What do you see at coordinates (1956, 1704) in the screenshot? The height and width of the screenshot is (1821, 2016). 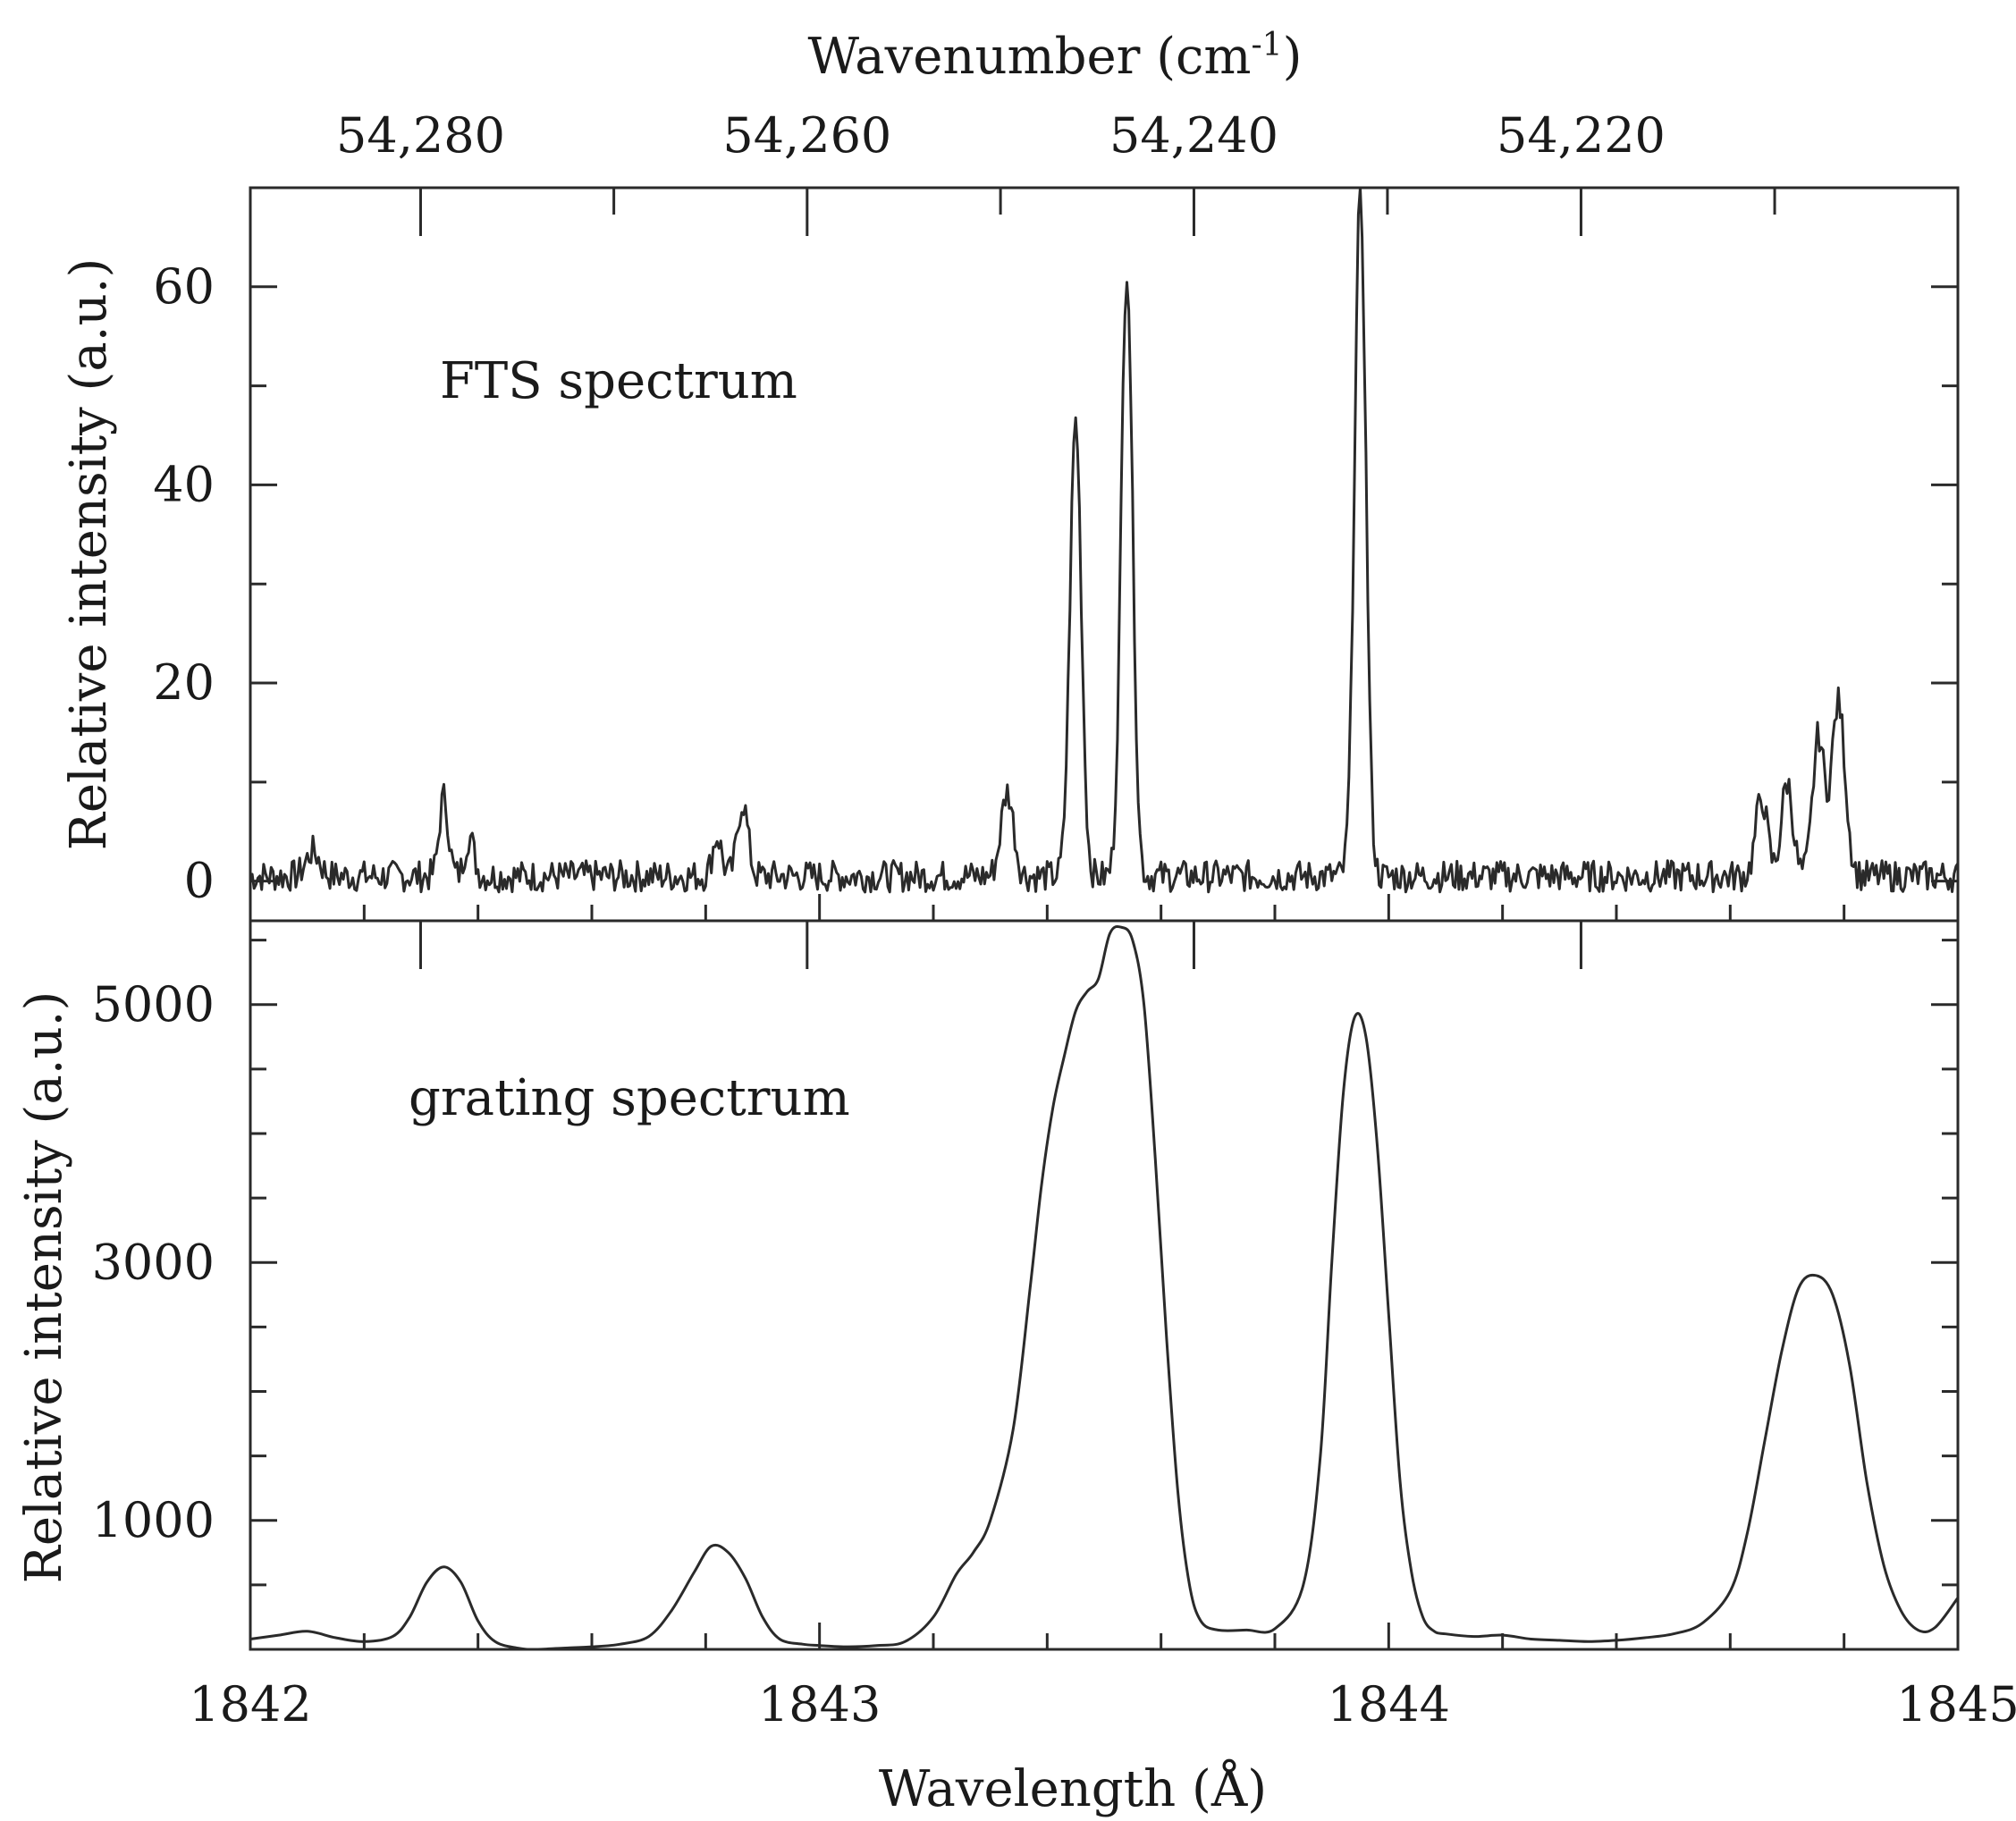 I see `wavelength-tick-label: 1845` at bounding box center [1956, 1704].